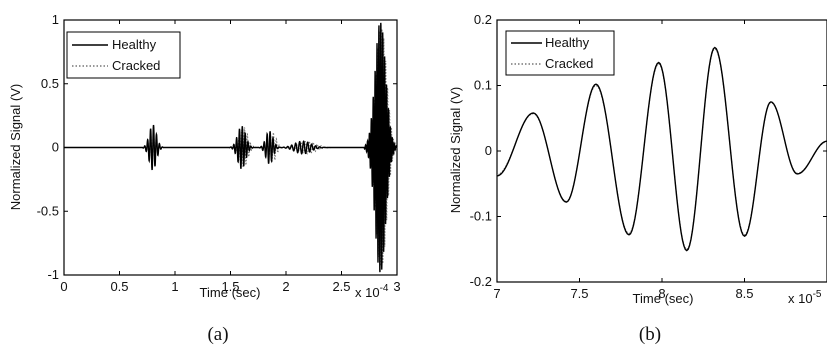  Describe the element at coordinates (55, 19) in the screenshot. I see `chart-a-ytick-label: 1` at that location.